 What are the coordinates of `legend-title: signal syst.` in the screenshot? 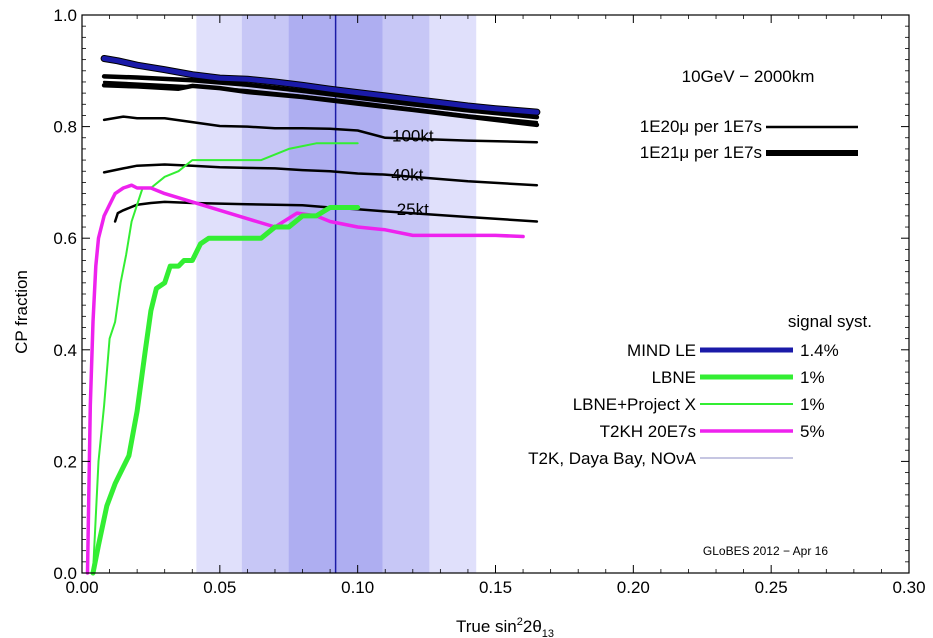 It's located at (830, 321).